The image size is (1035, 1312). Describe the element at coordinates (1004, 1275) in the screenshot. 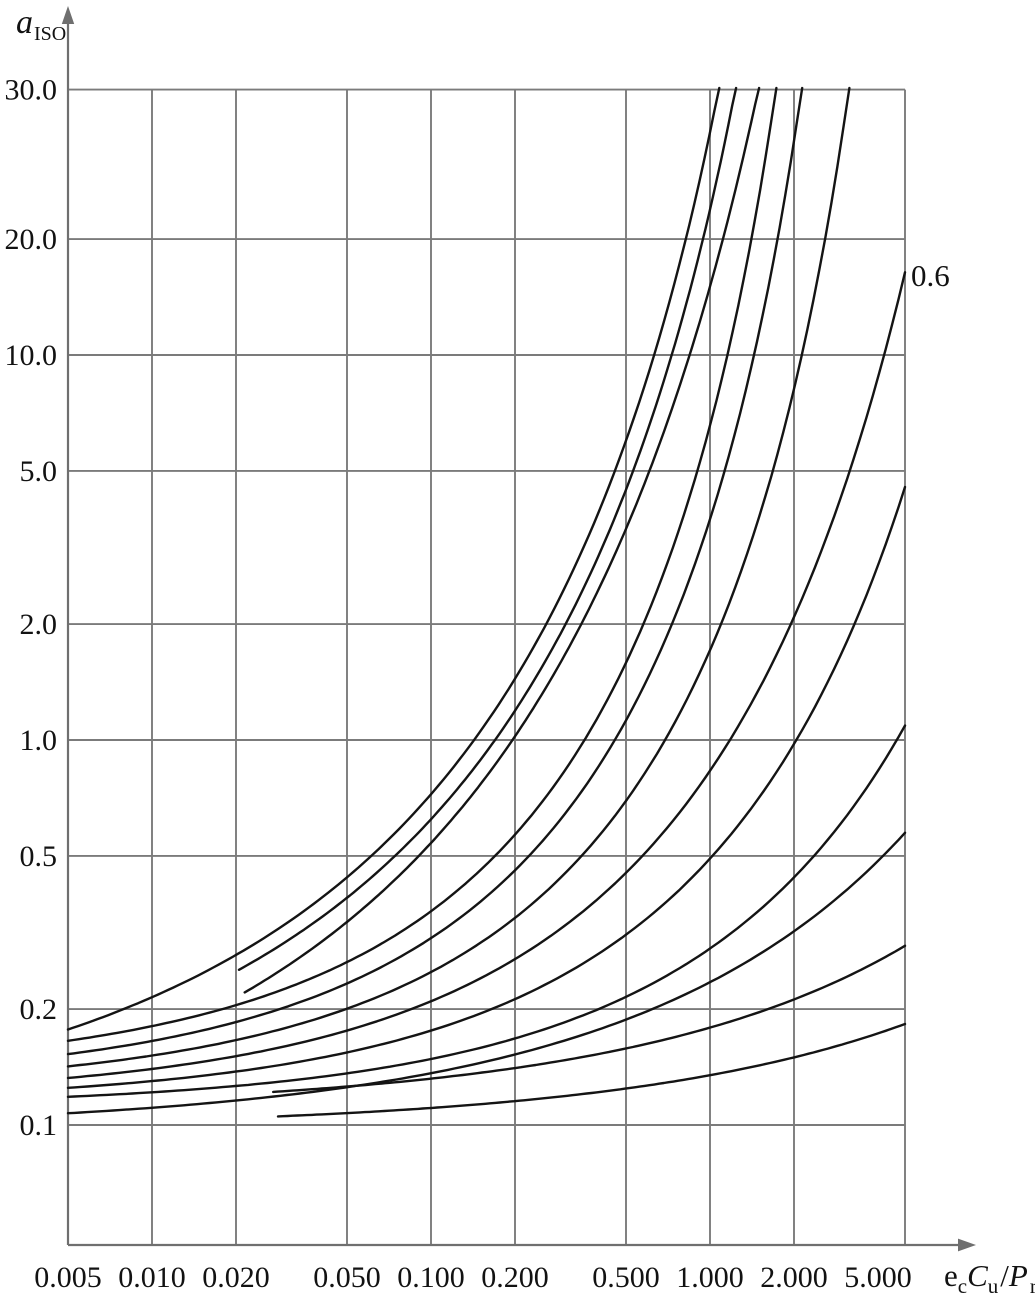

I see `x-axis-title-slash: /` at that location.